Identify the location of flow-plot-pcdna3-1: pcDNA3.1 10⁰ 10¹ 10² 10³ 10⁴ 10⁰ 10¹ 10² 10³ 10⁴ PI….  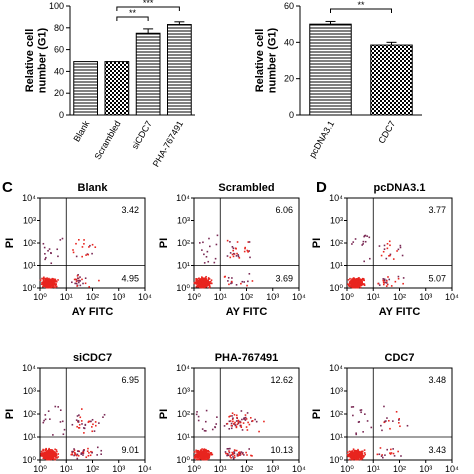
(385, 250).